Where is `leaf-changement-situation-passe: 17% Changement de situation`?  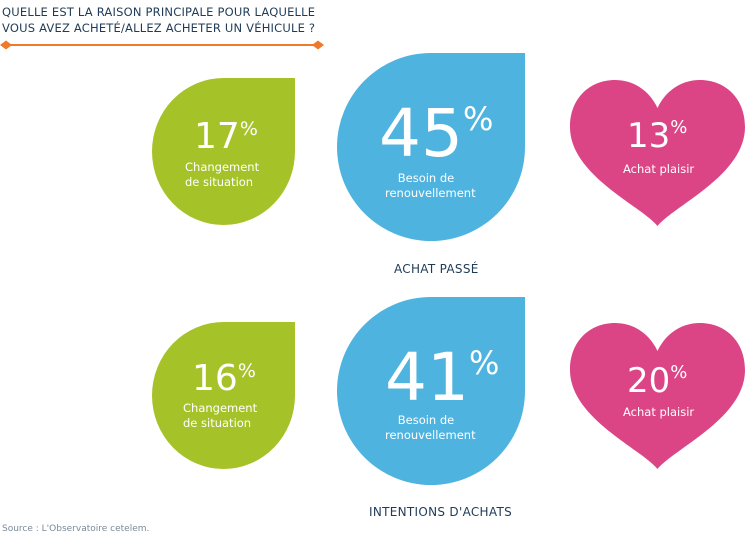 leaf-changement-situation-passe: 17% Changement de situation is located at coordinates (222, 151).